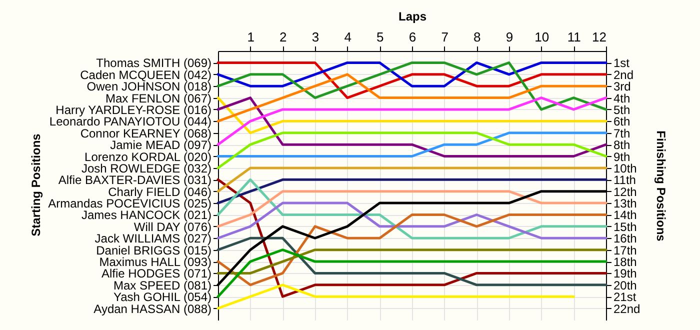  I want to click on category-label: Thomas SMITH (069), so click(154, 63).